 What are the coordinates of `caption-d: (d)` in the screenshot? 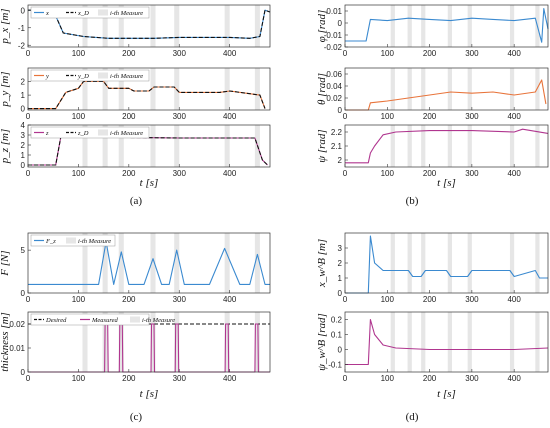 It's located at (412, 417).